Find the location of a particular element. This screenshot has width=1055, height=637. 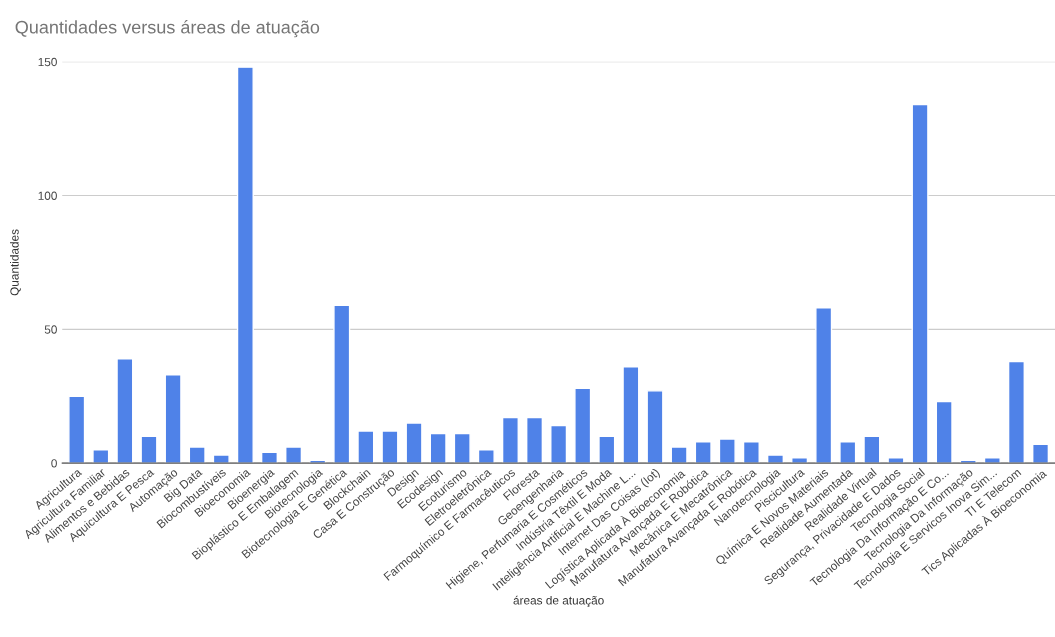

chart-title: Quantidades versus áreas de atuação is located at coordinates (167, 29).